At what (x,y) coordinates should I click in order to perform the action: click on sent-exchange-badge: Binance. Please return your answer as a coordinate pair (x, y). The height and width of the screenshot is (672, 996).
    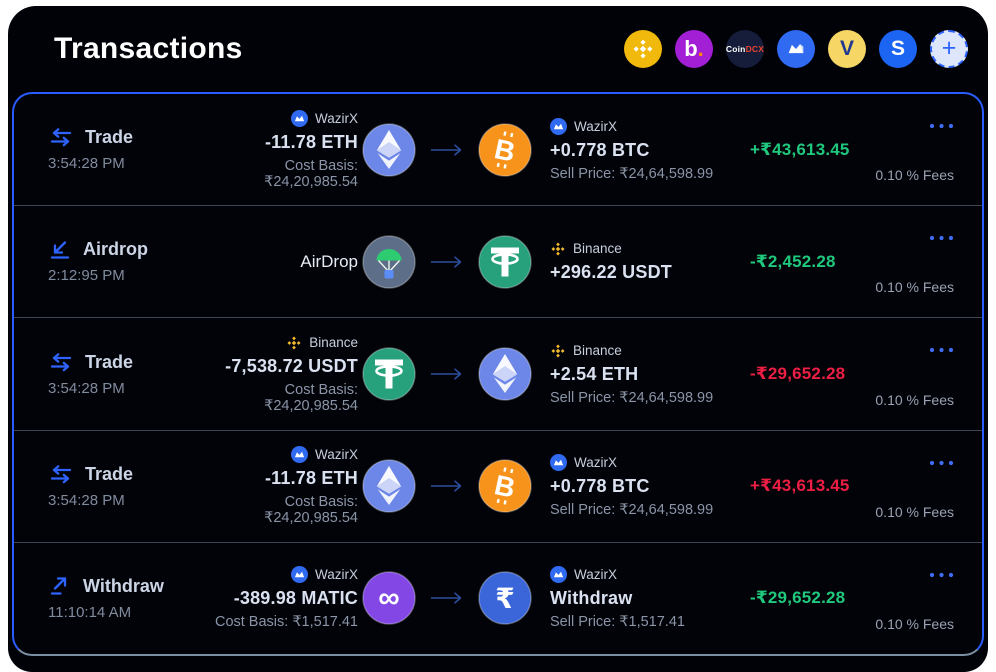
    Looking at the image, I should click on (322, 343).